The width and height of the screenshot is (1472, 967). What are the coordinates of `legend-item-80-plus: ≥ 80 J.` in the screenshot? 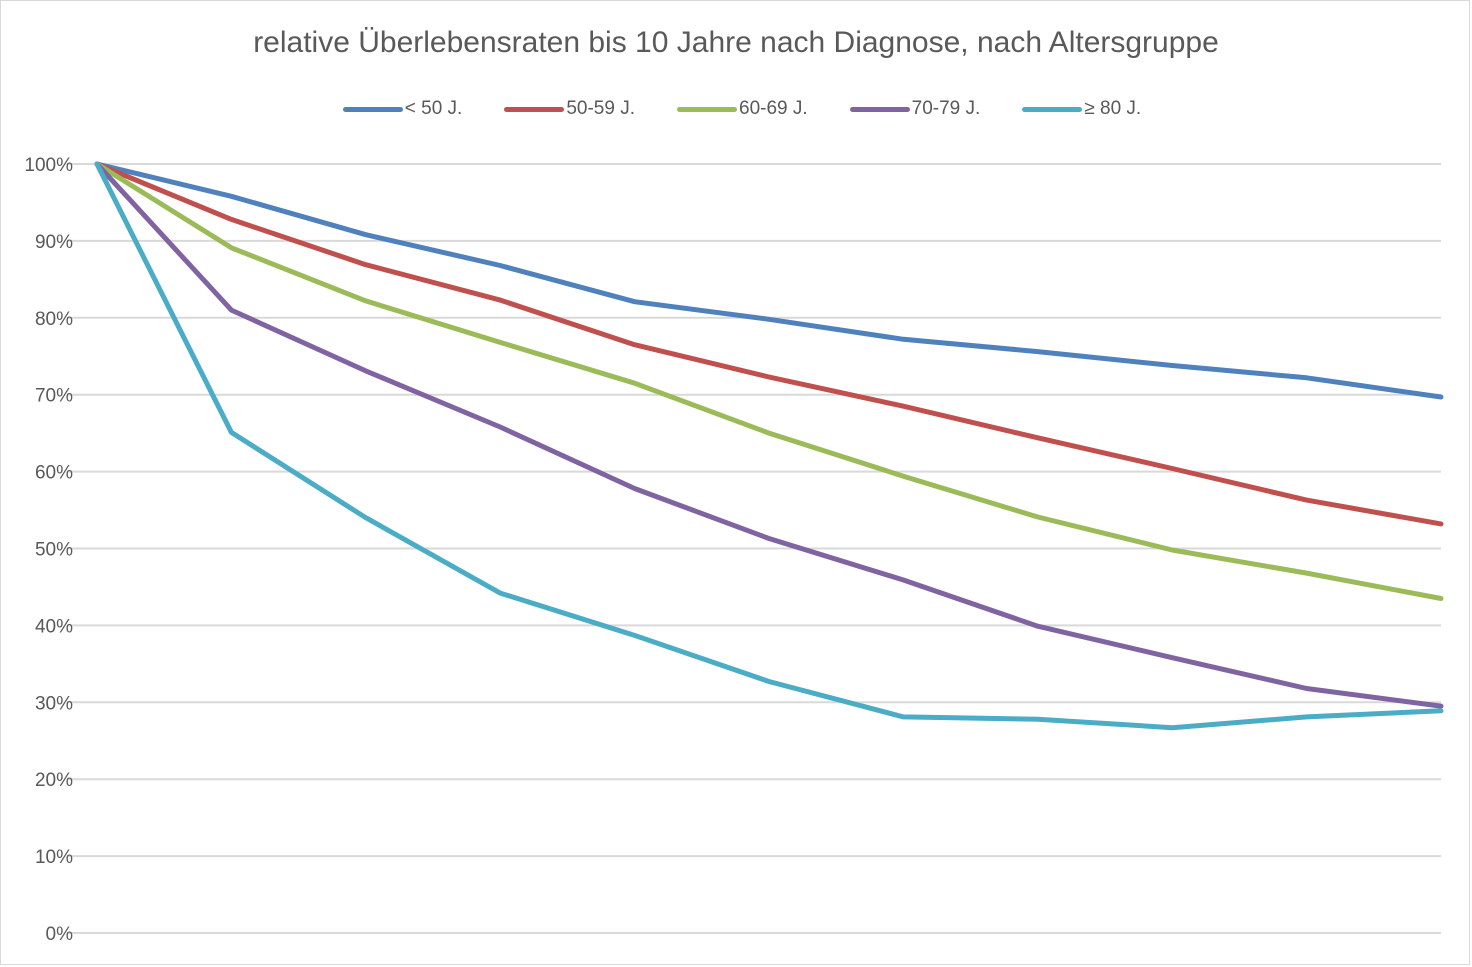 It's located at (1081, 109).